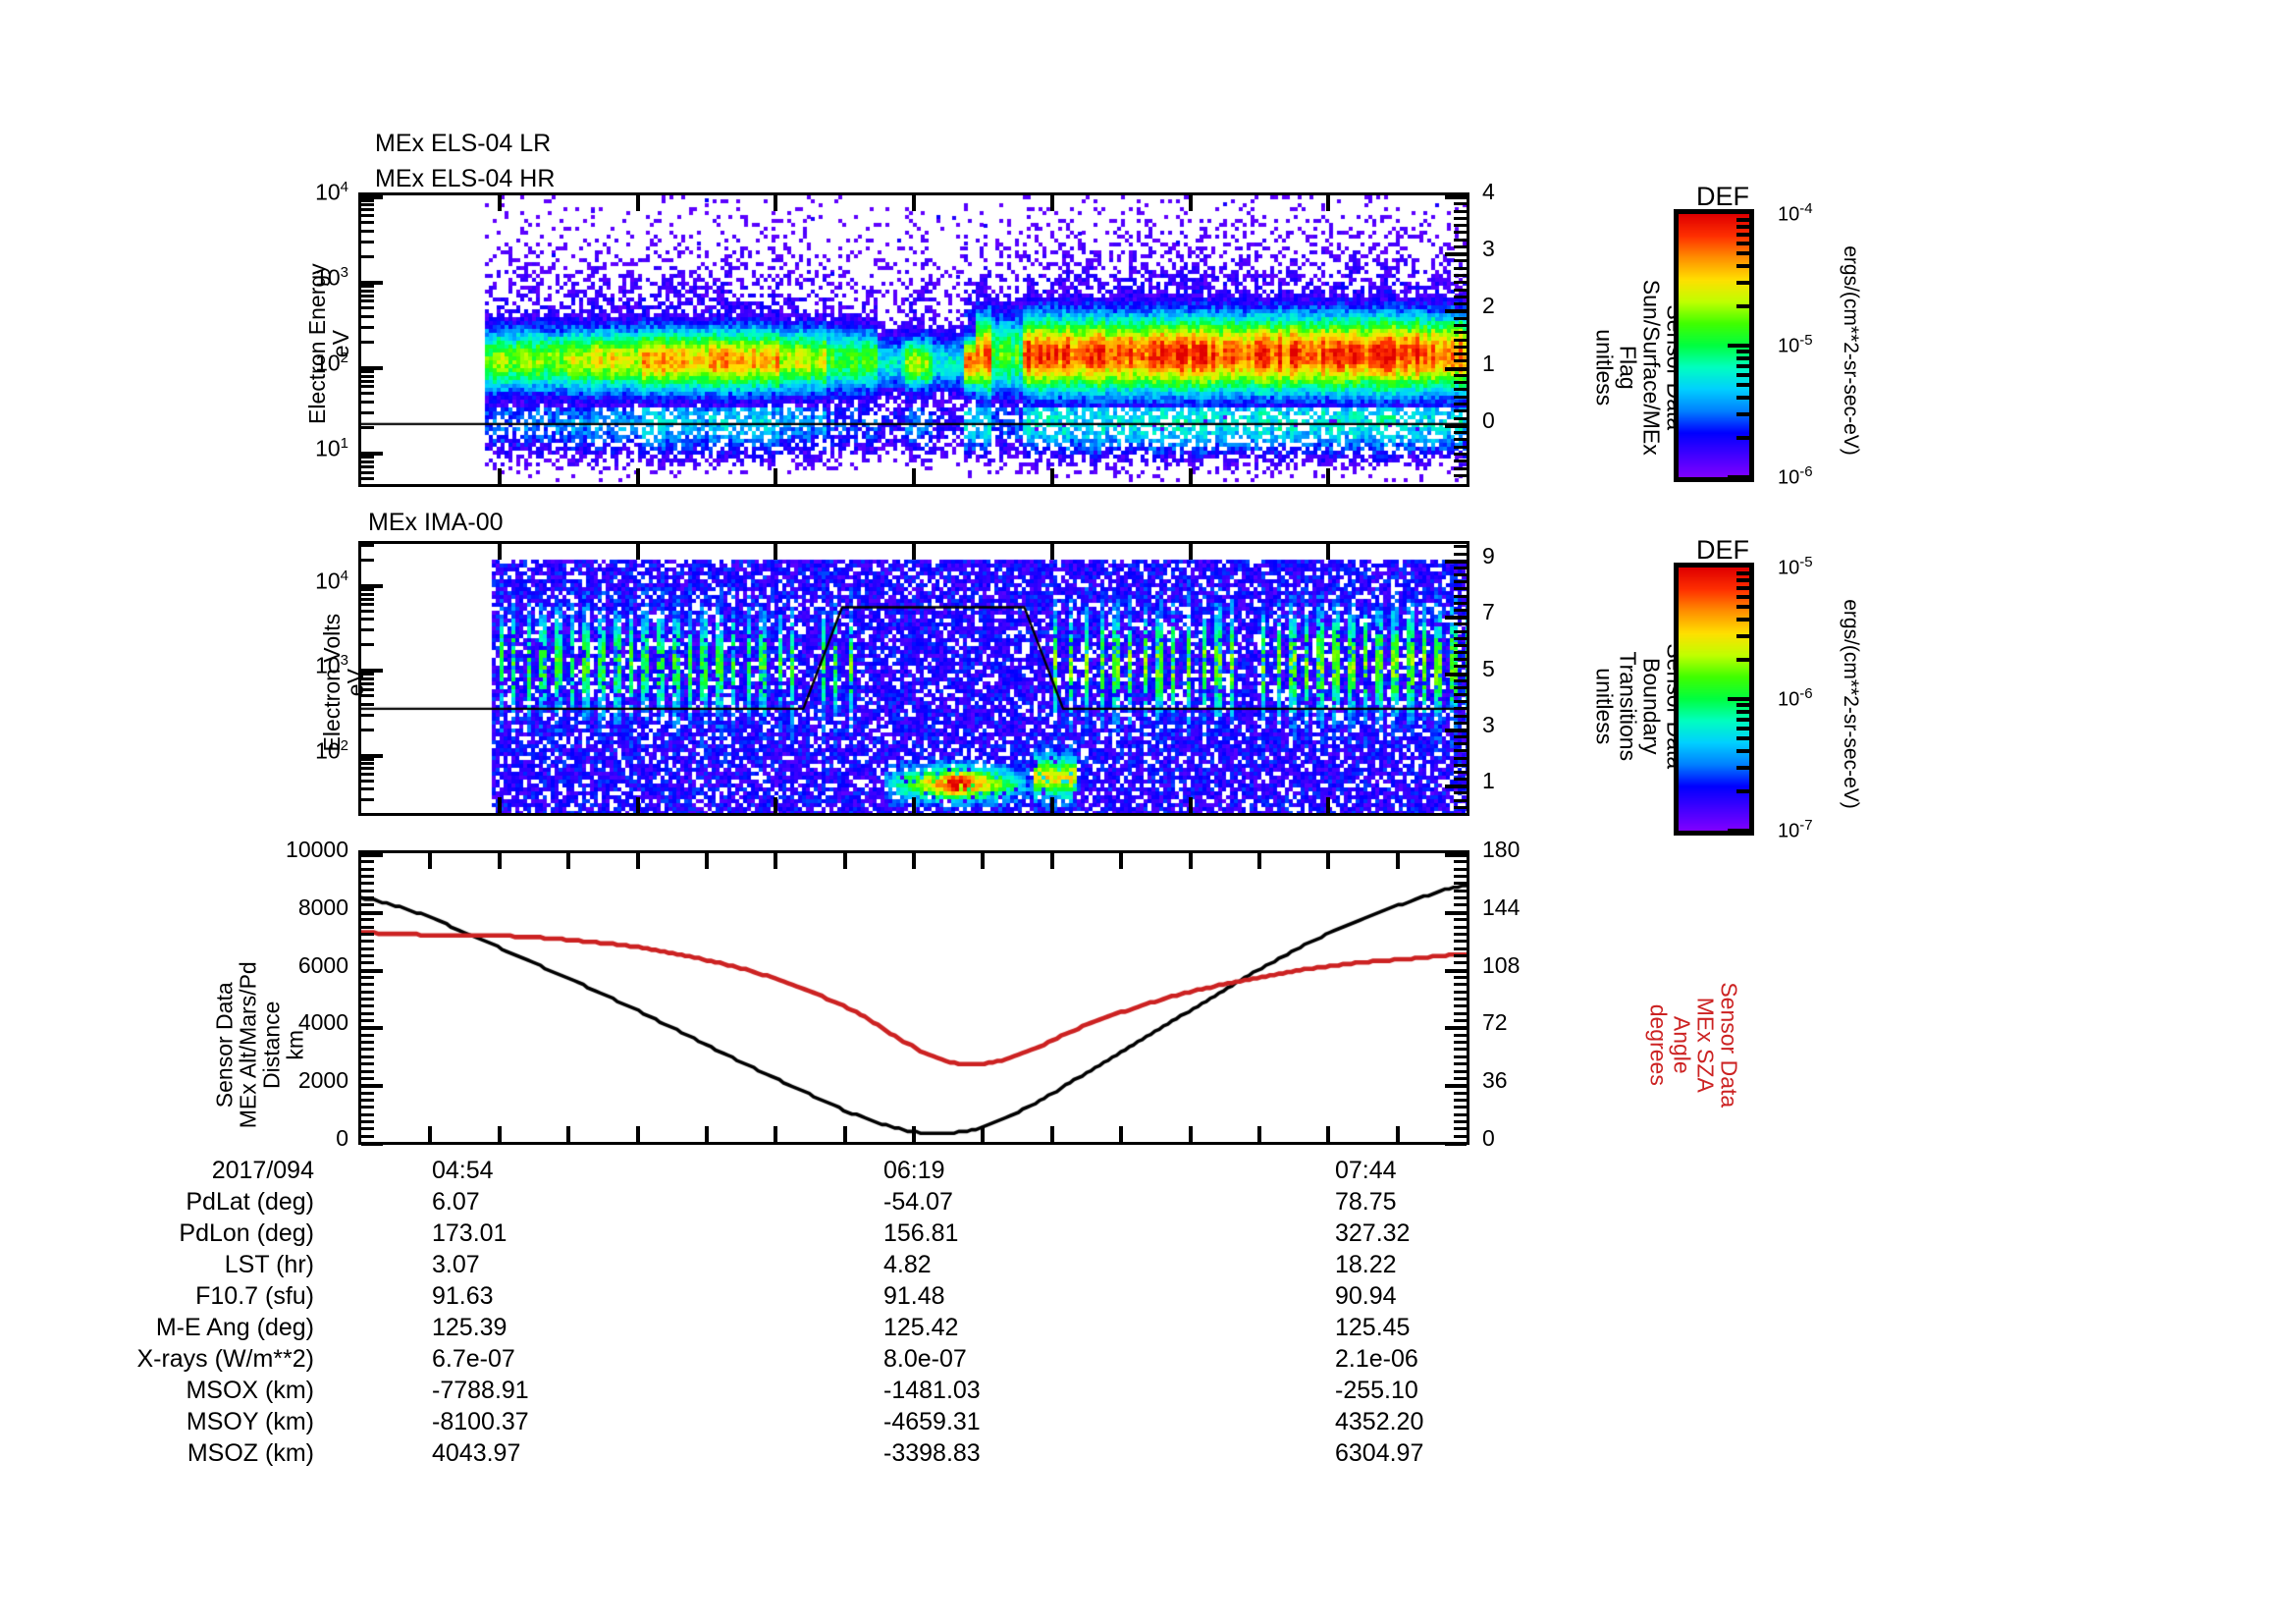  Describe the element at coordinates (436, 523) in the screenshot. I see `panel-ima-title: MEx IMA-00` at that location.